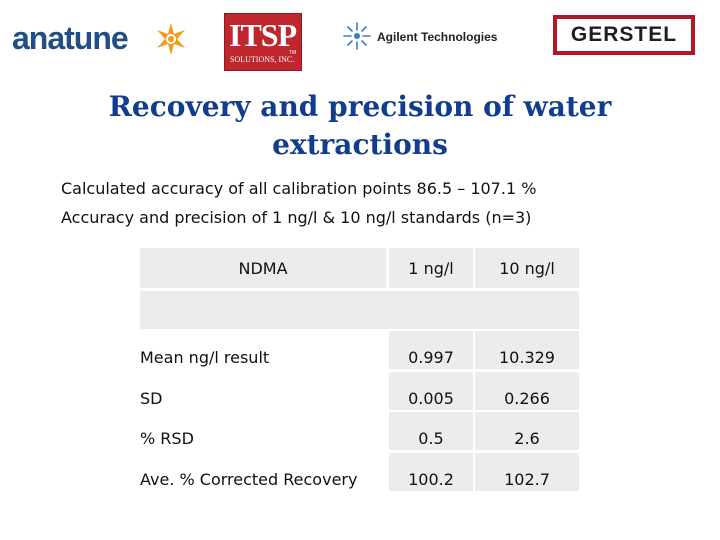  I want to click on table-spacer-row, so click(359, 310).